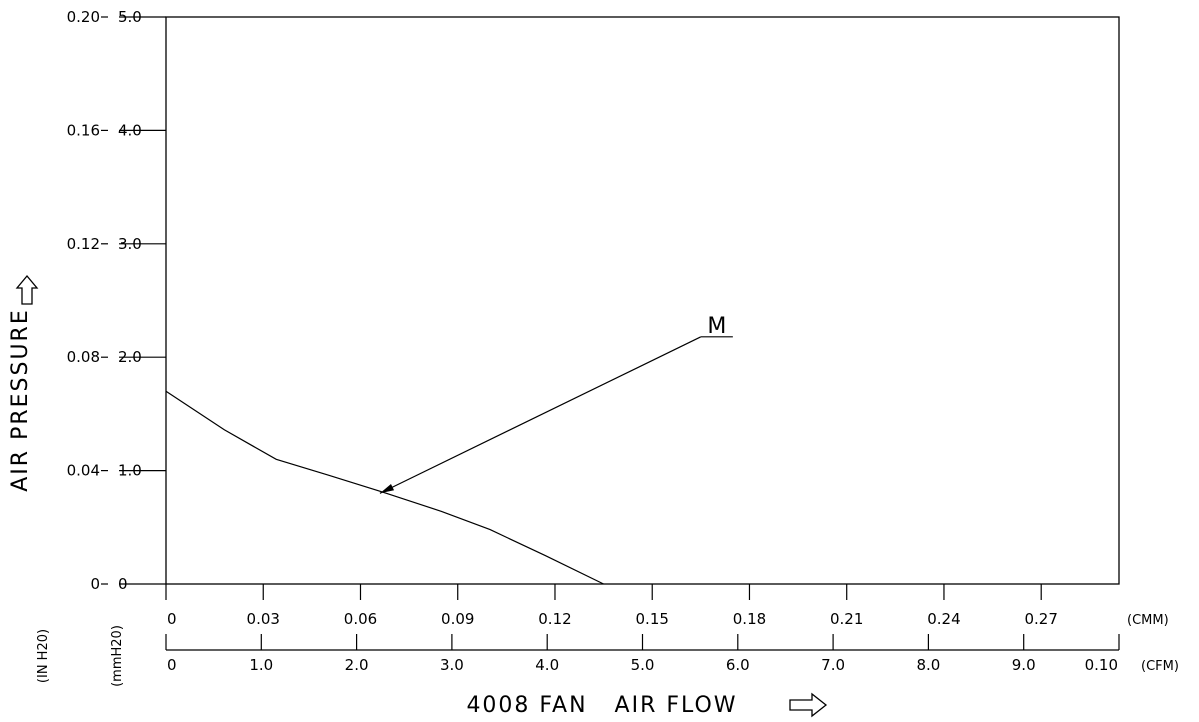 The width and height of the screenshot is (1199, 722). I want to click on x-cmm-tick-label: 0.18, so click(749, 619).